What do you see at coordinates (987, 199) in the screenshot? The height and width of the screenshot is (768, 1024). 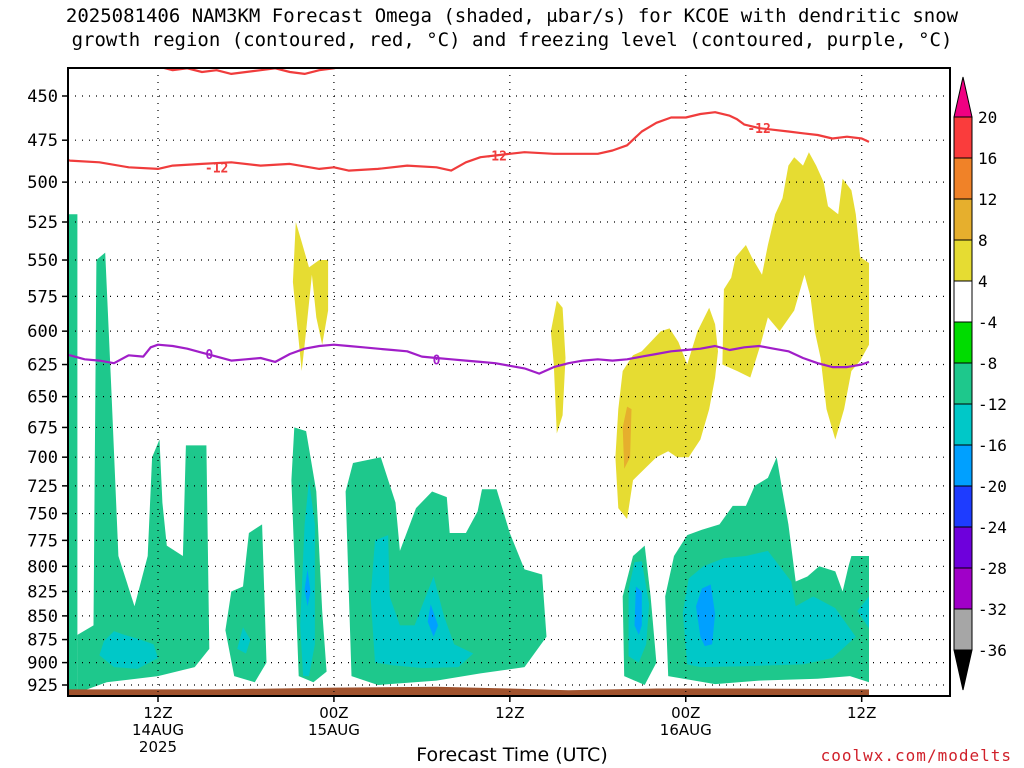 I see `colorbar-label: 12` at bounding box center [987, 199].